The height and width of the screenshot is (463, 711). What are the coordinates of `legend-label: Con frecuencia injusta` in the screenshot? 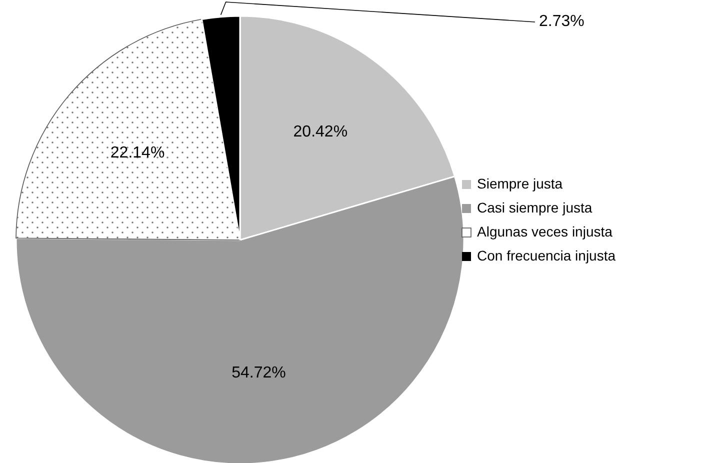 It's located at (546, 256).